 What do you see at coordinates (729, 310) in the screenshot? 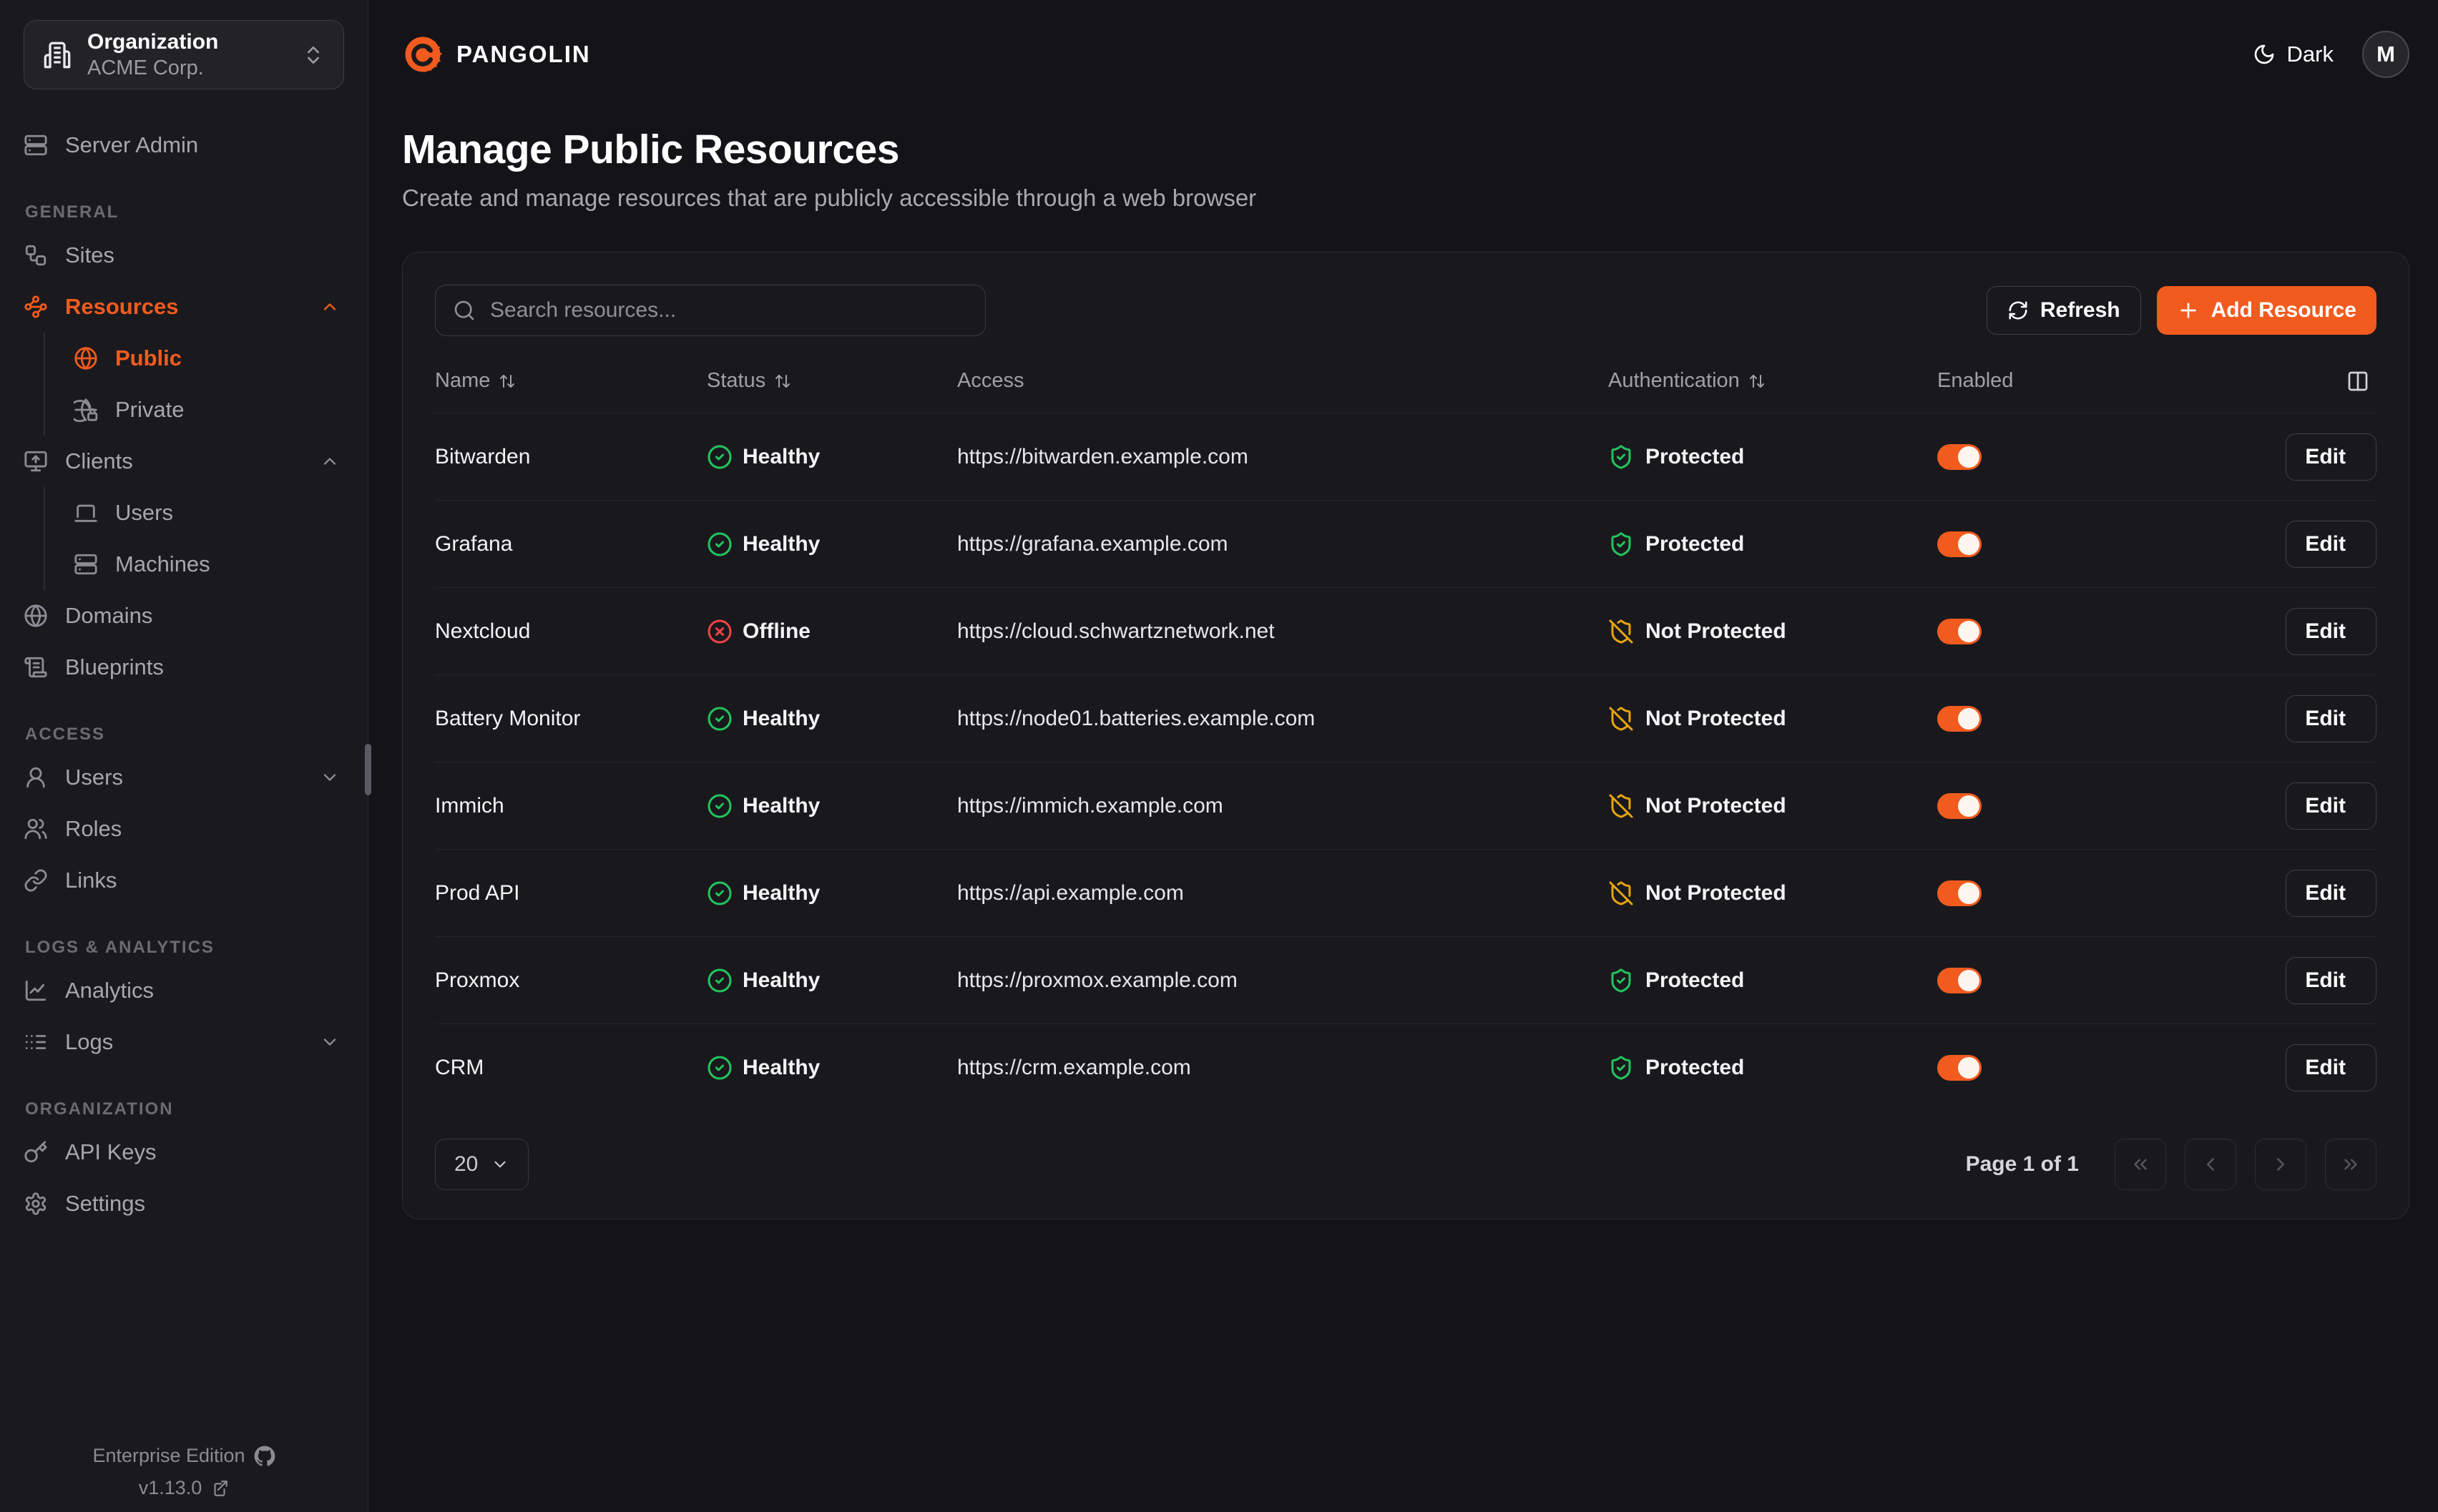
I see `search-input` at bounding box center [729, 310].